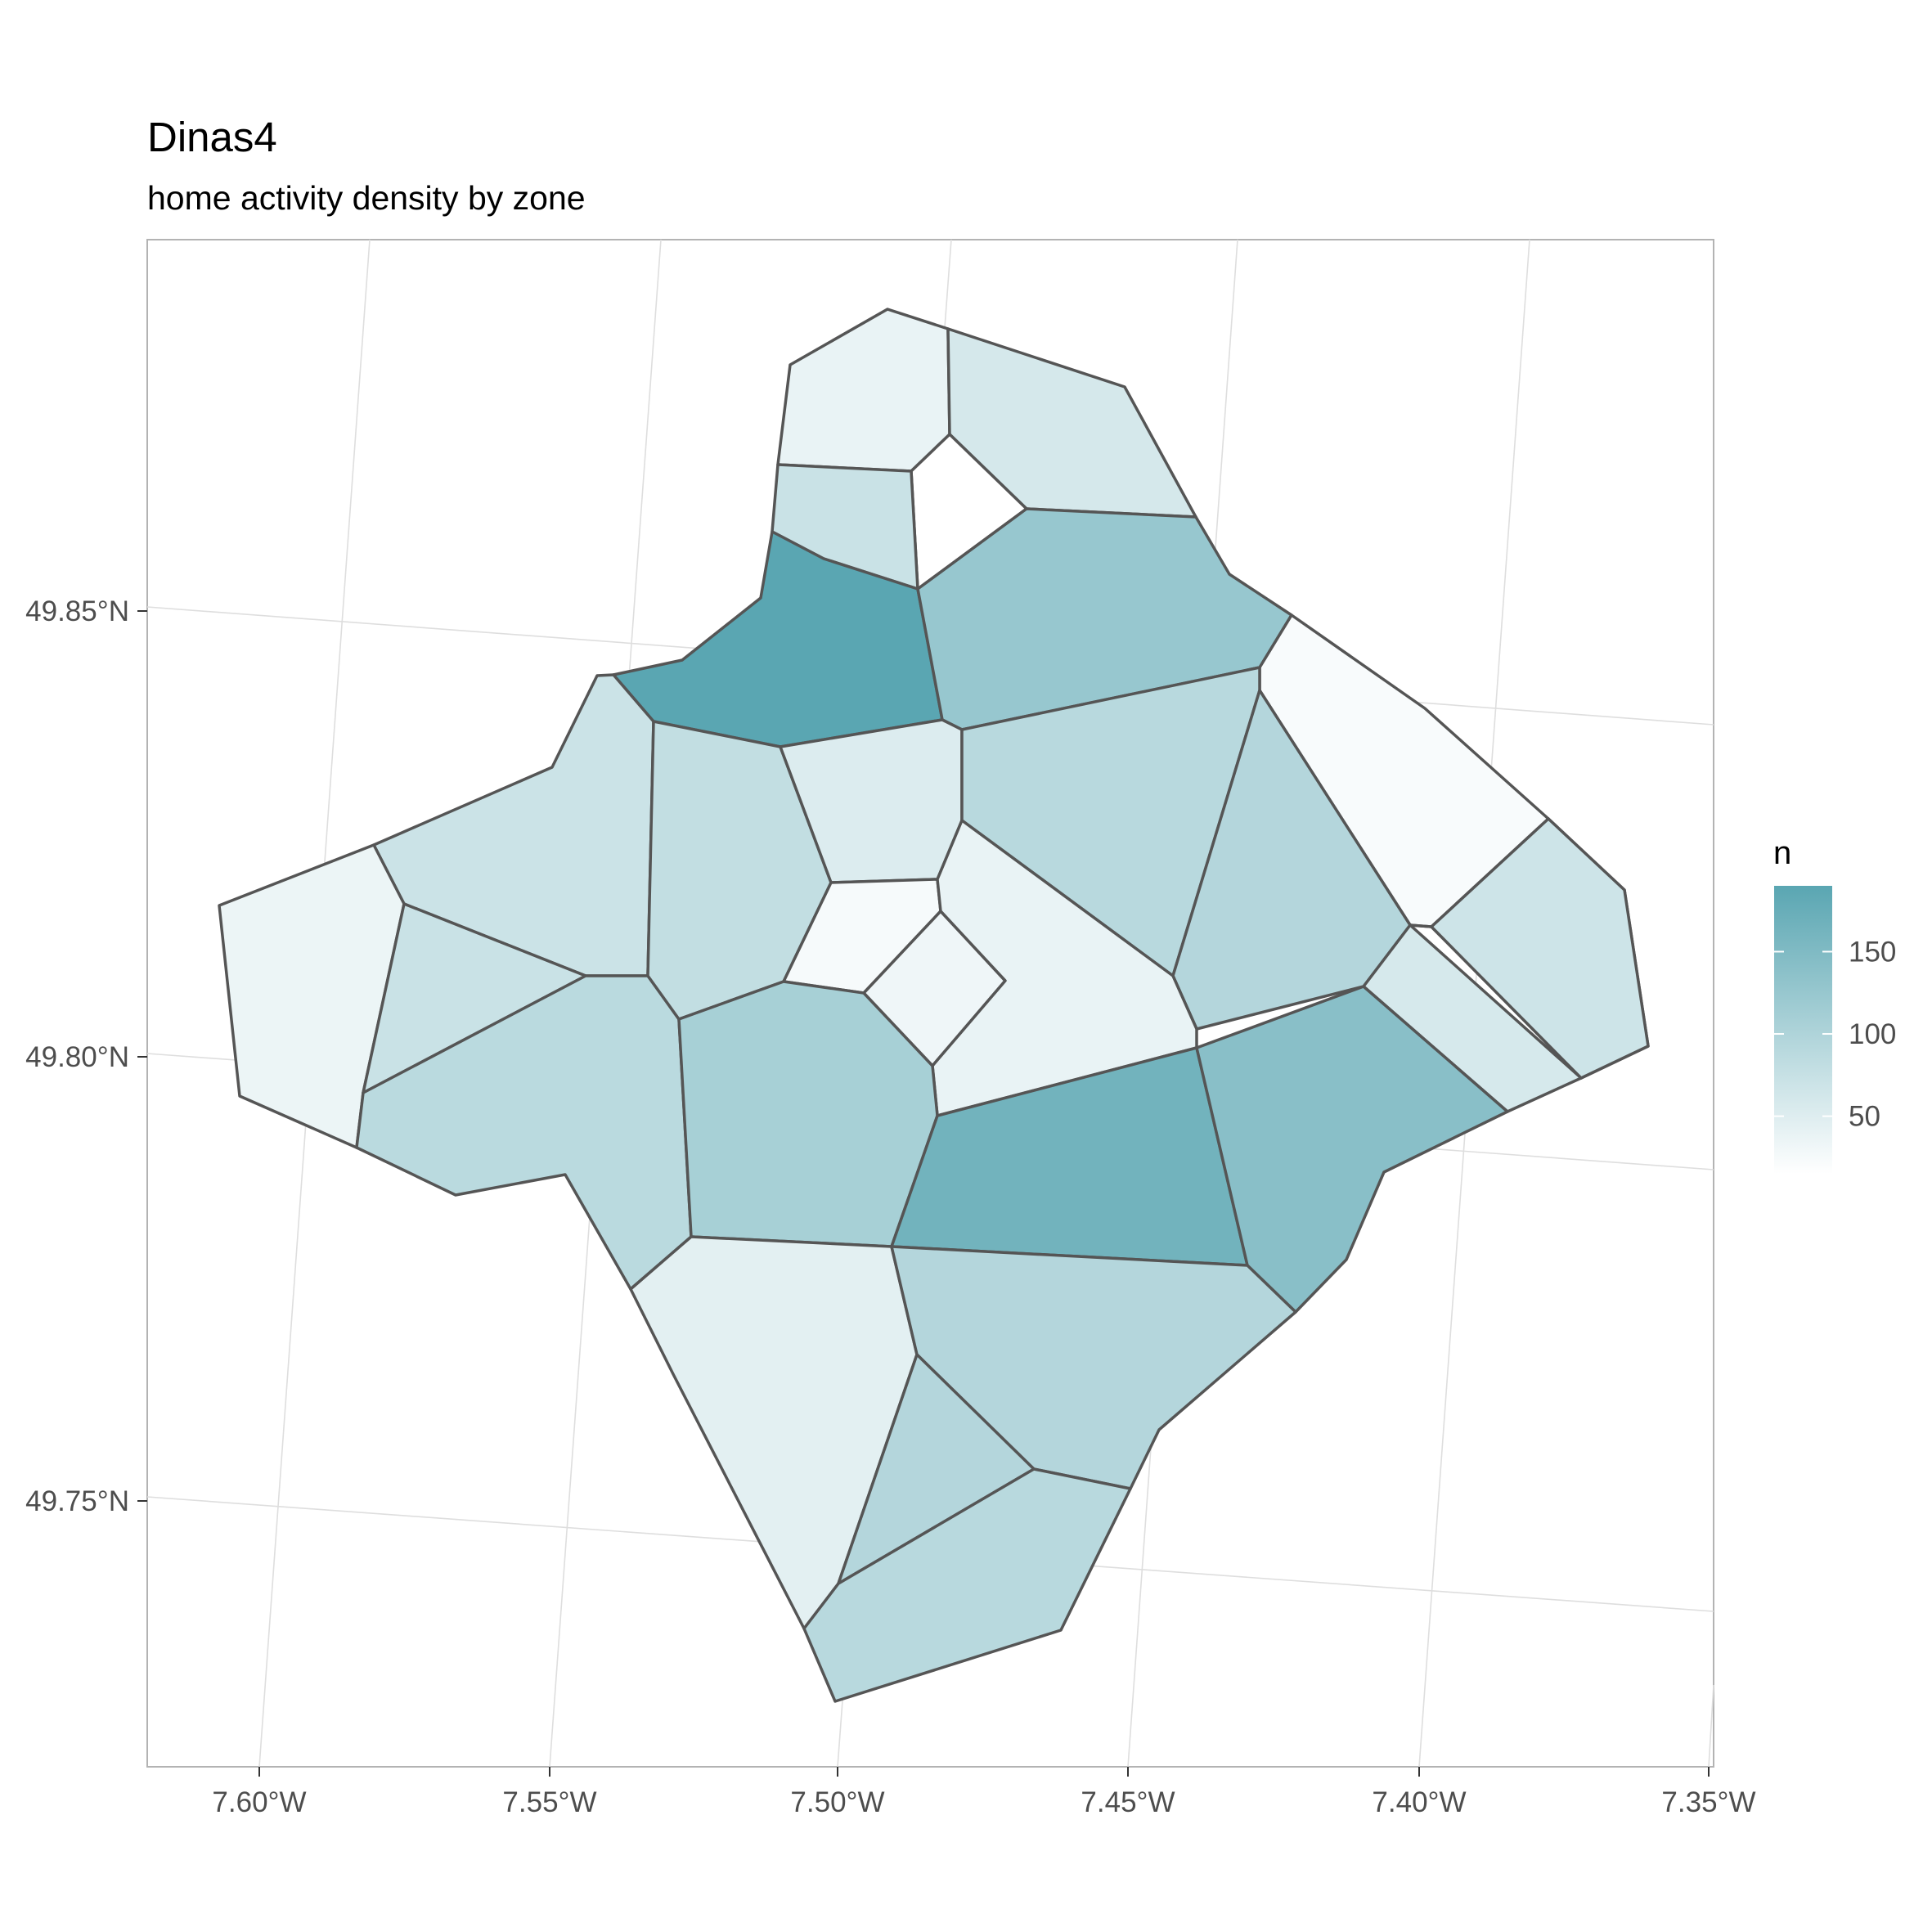 This screenshot has width=1932, height=1932. I want to click on grid-lon-7.35, so click(1711, 1726).